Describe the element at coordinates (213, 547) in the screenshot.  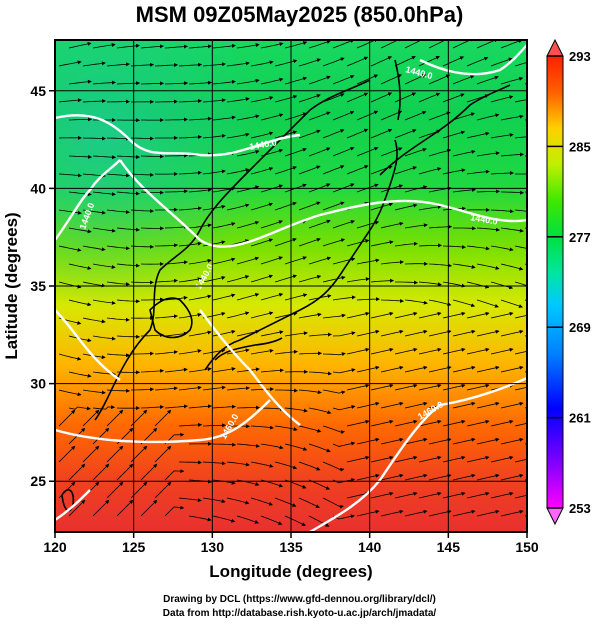
I see `x-tick-label: 130` at that location.